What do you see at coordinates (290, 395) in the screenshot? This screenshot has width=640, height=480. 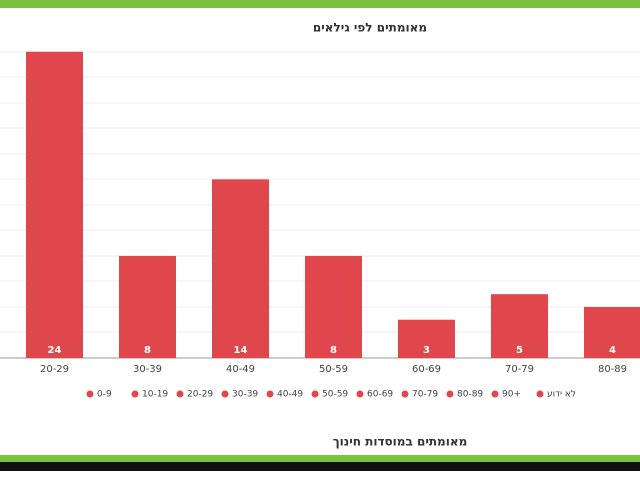 I see `legend-label: 40-49` at bounding box center [290, 395].